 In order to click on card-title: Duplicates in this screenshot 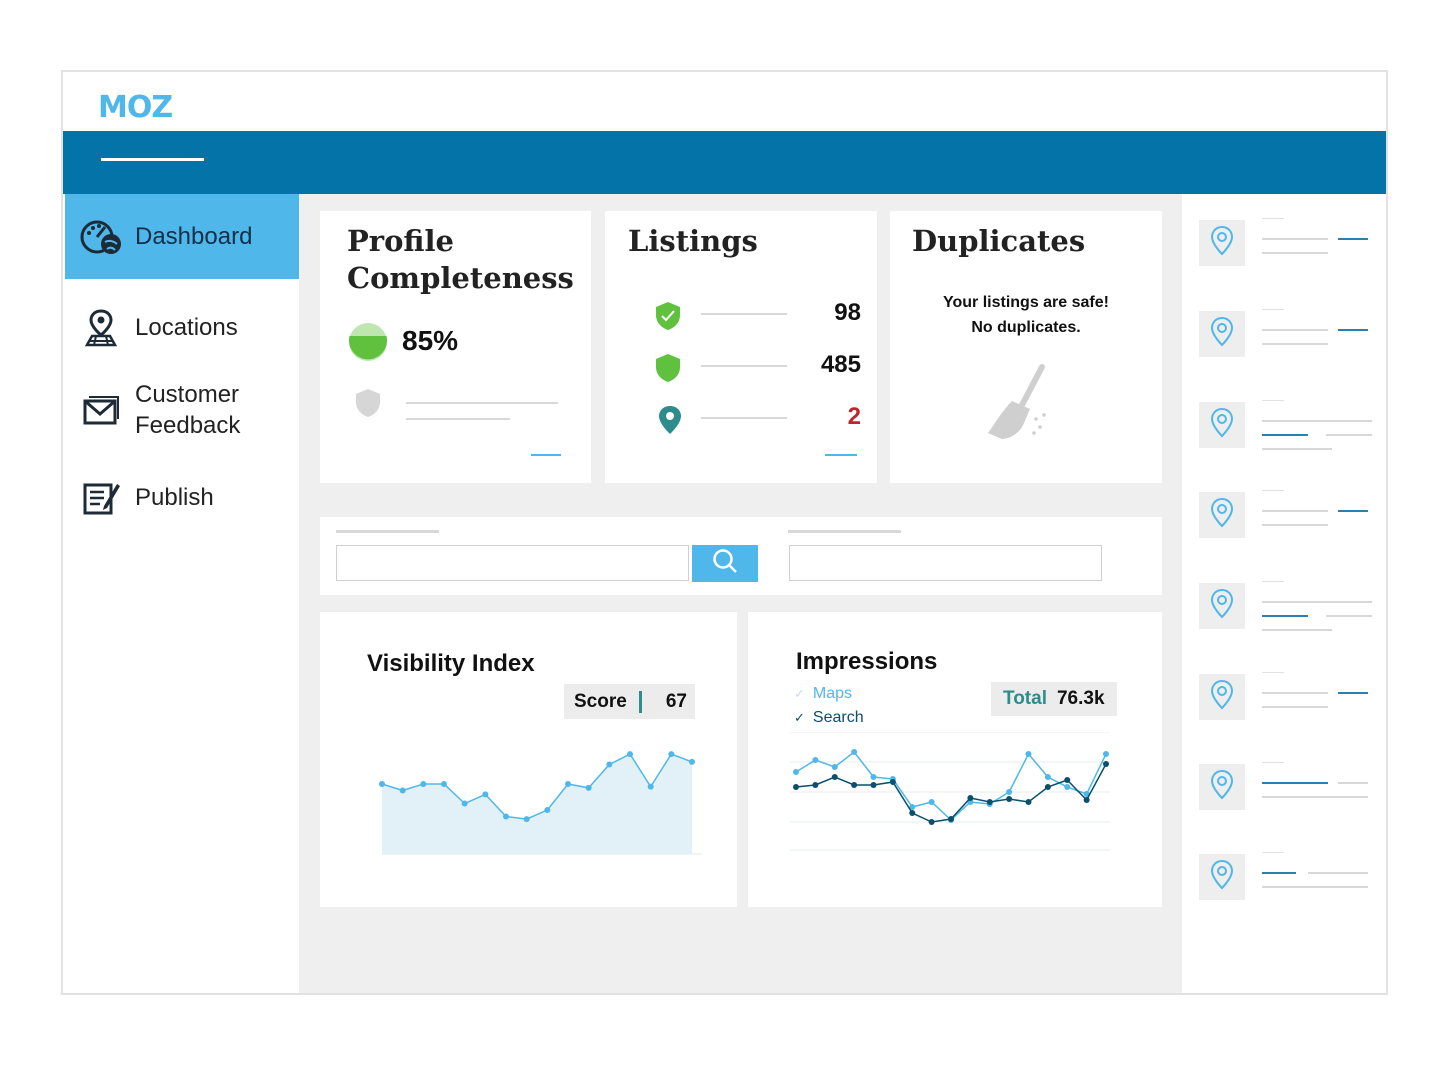, I will do `click(999, 241)`.